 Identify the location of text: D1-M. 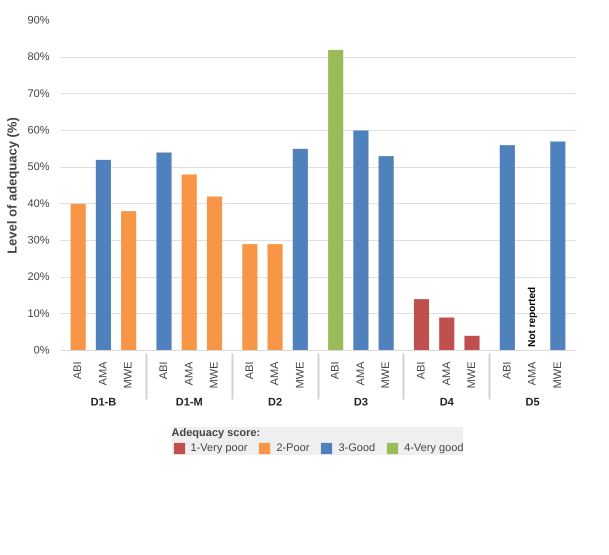
(189, 402).